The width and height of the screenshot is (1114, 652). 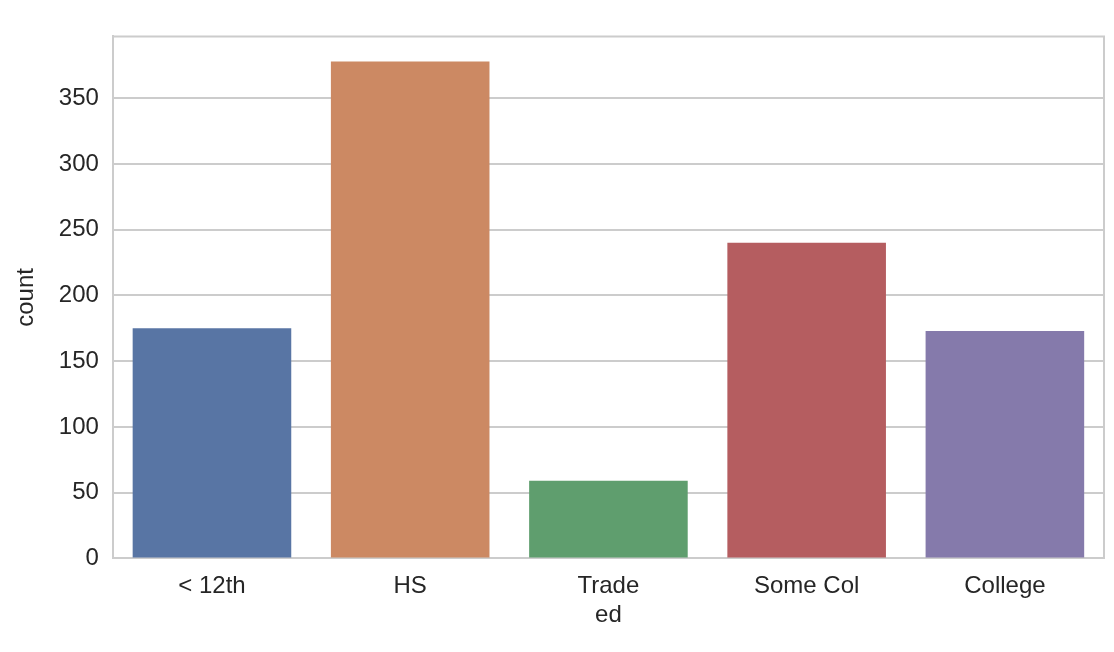 What do you see at coordinates (78, 425) in the screenshot?
I see `y-tick-label: 100` at bounding box center [78, 425].